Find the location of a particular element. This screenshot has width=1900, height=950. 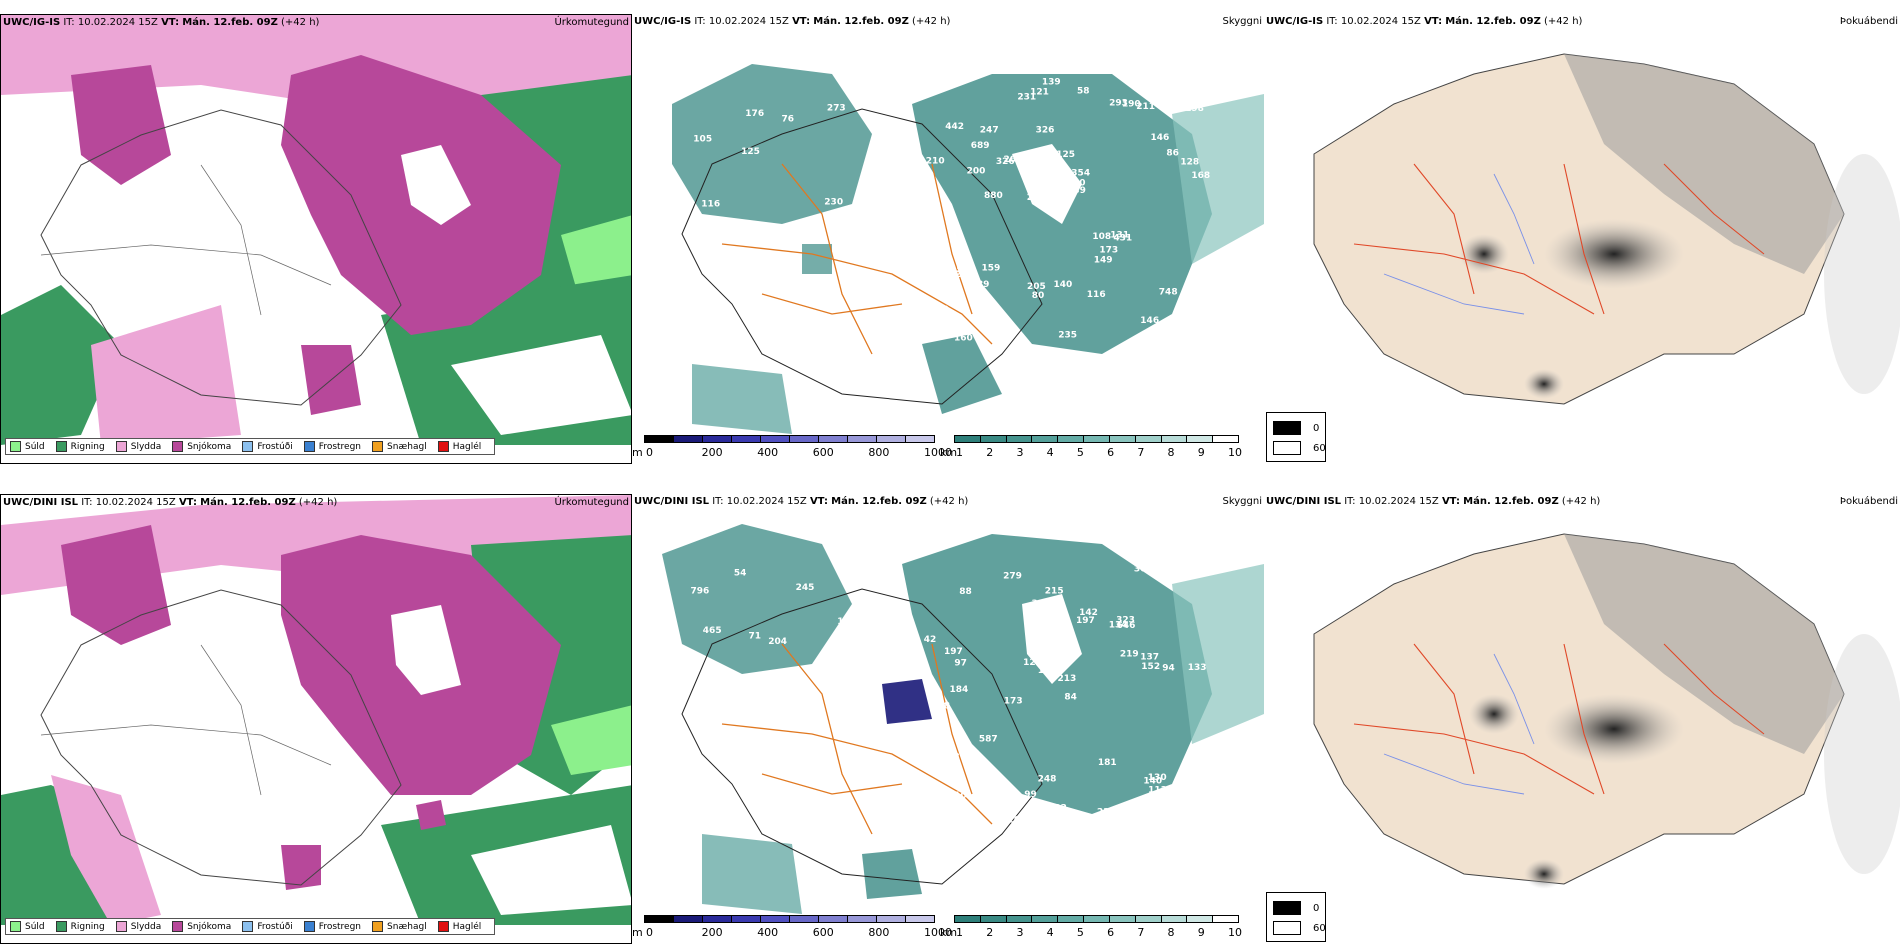

fog-title-row1: Þokuábendi is located at coordinates (1868, 21).